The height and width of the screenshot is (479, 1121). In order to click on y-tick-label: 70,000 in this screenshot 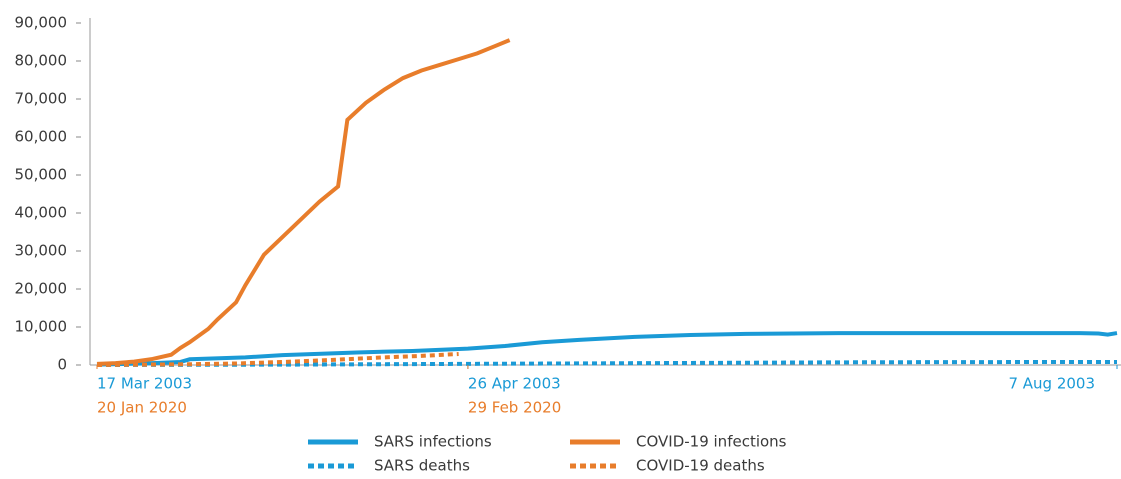, I will do `click(41, 99)`.